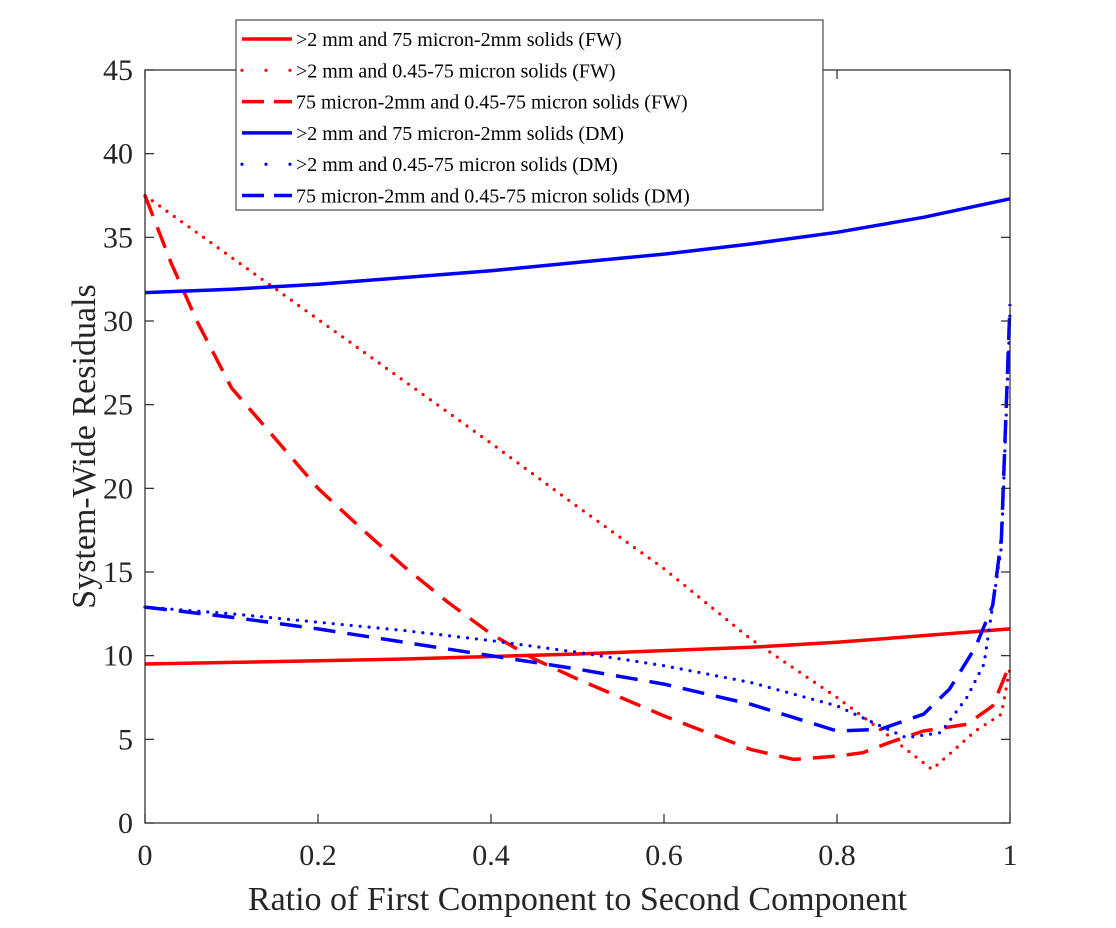 Image resolution: width=1116 pixels, height=928 pixels. I want to click on y-tick-label: 30, so click(118, 321).